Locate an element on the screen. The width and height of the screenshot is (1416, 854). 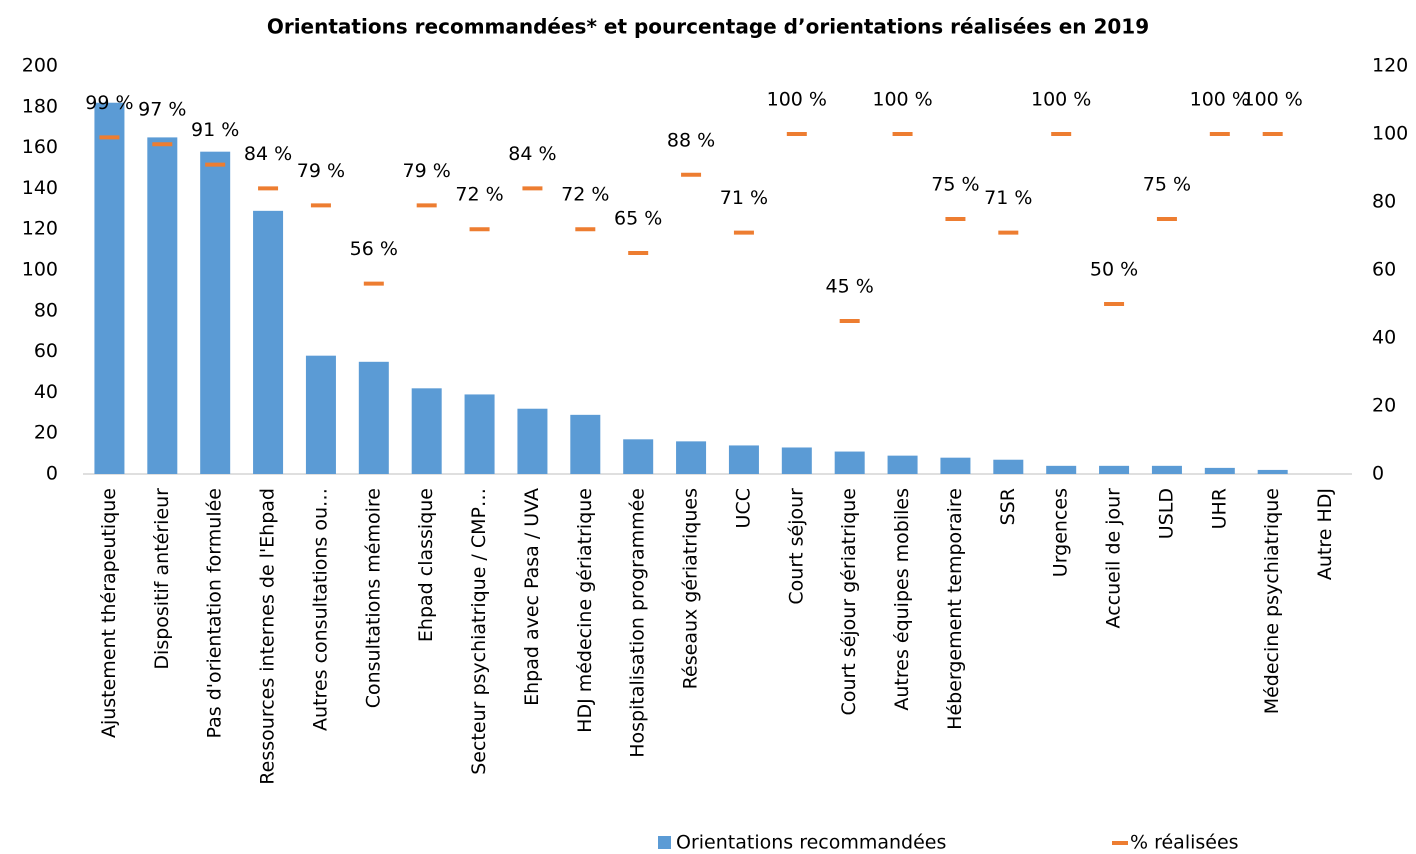
data-label: 97 % is located at coordinates (162, 110).